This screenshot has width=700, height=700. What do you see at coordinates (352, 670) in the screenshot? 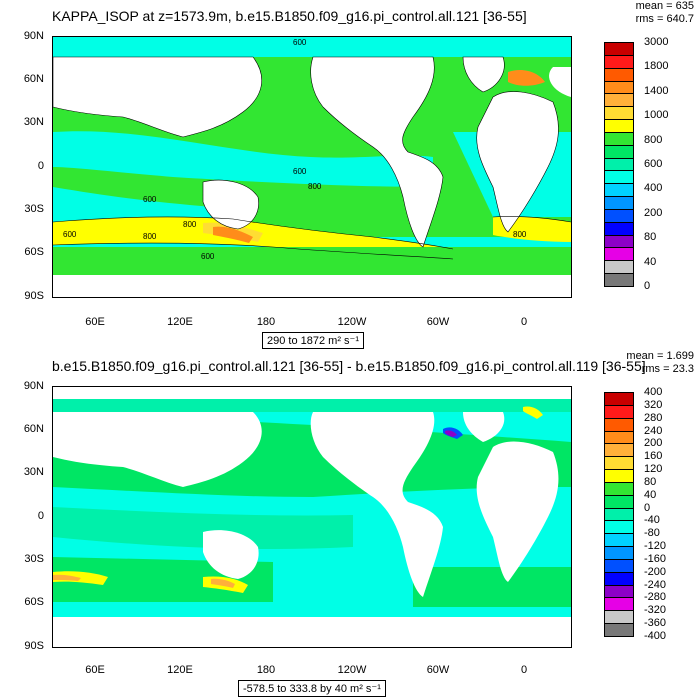
I see `panel2-lon-label: 120W` at bounding box center [352, 670].